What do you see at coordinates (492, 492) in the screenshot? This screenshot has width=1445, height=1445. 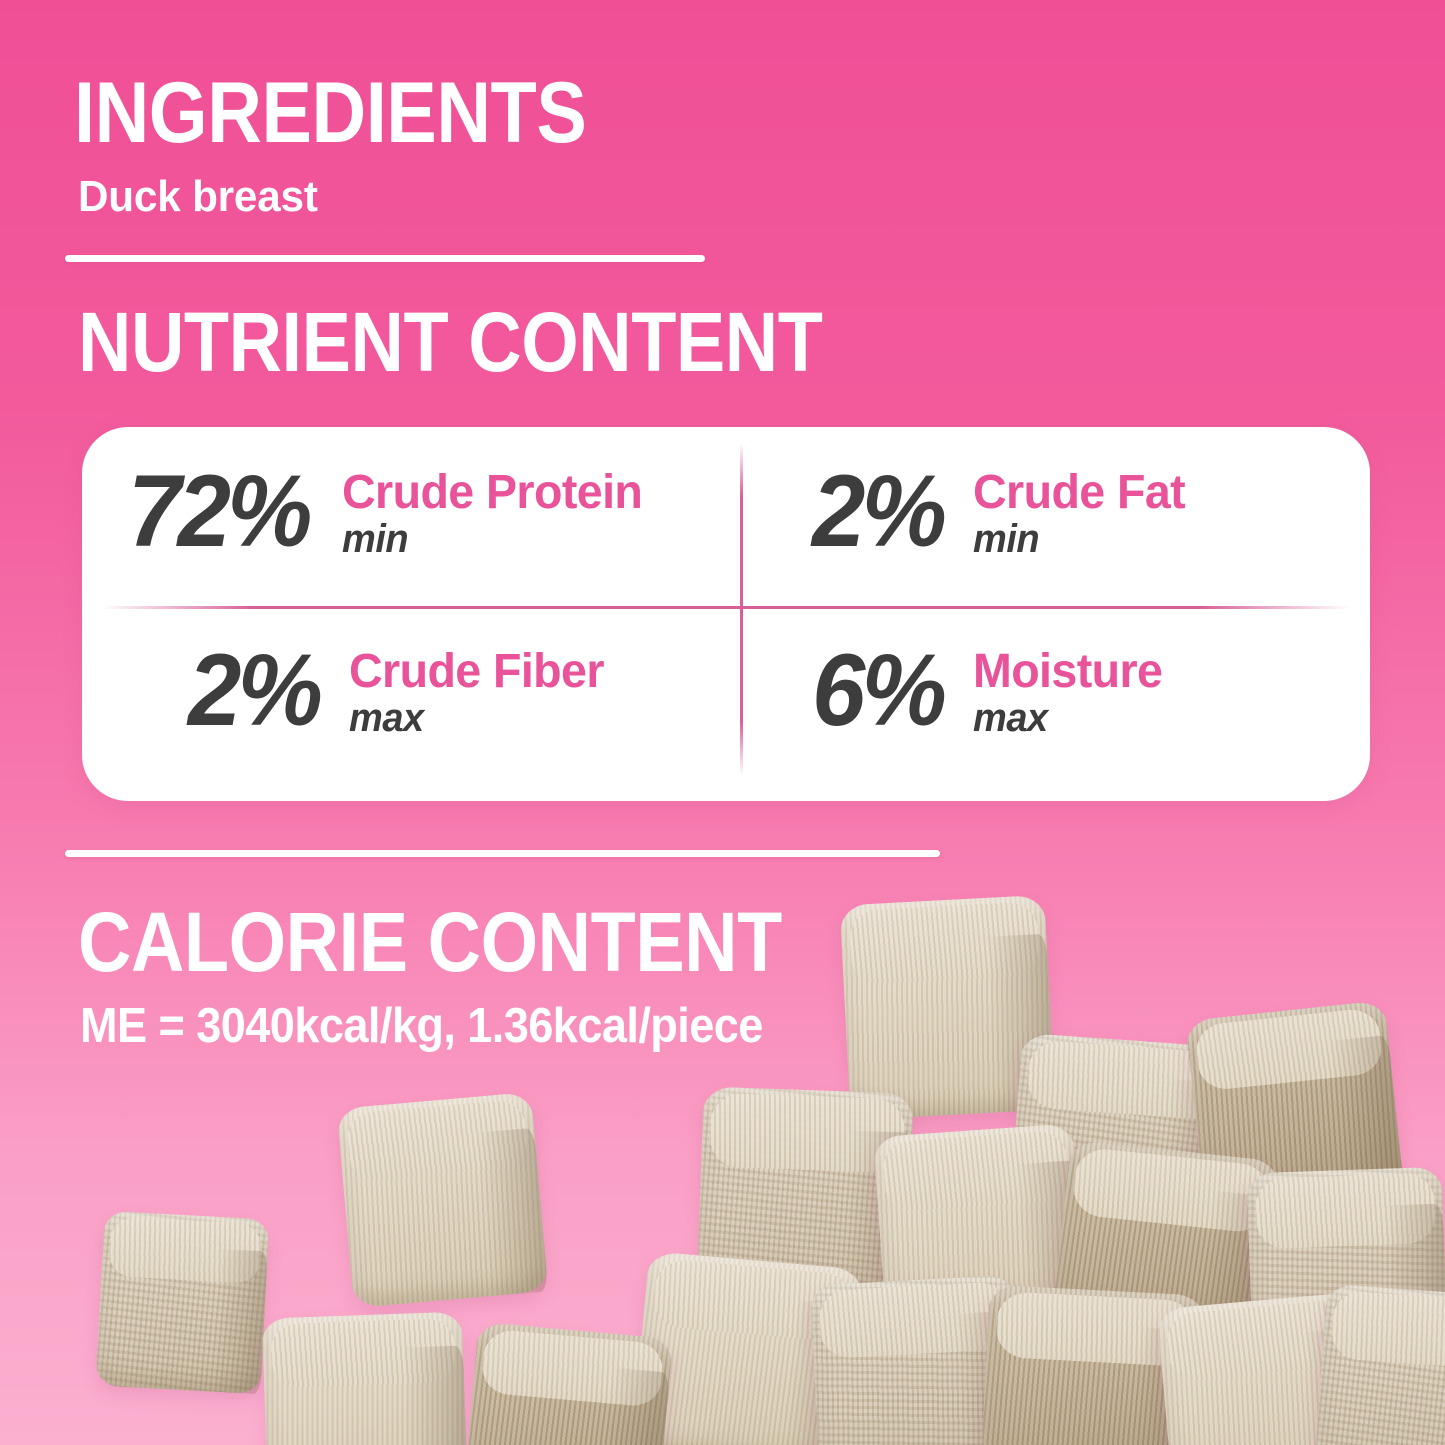 I see `nutrient-name: Crude Protein` at bounding box center [492, 492].